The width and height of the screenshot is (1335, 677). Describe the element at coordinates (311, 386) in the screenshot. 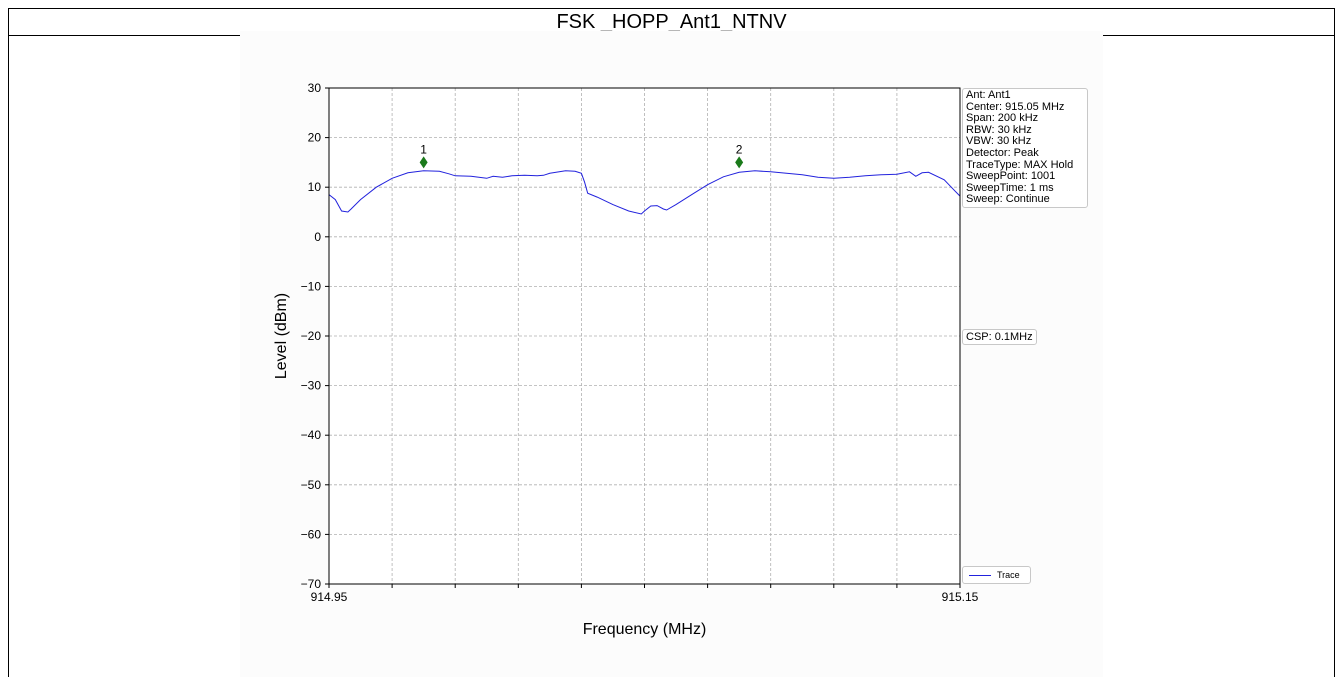

I see `y-tick-label: −30` at that location.